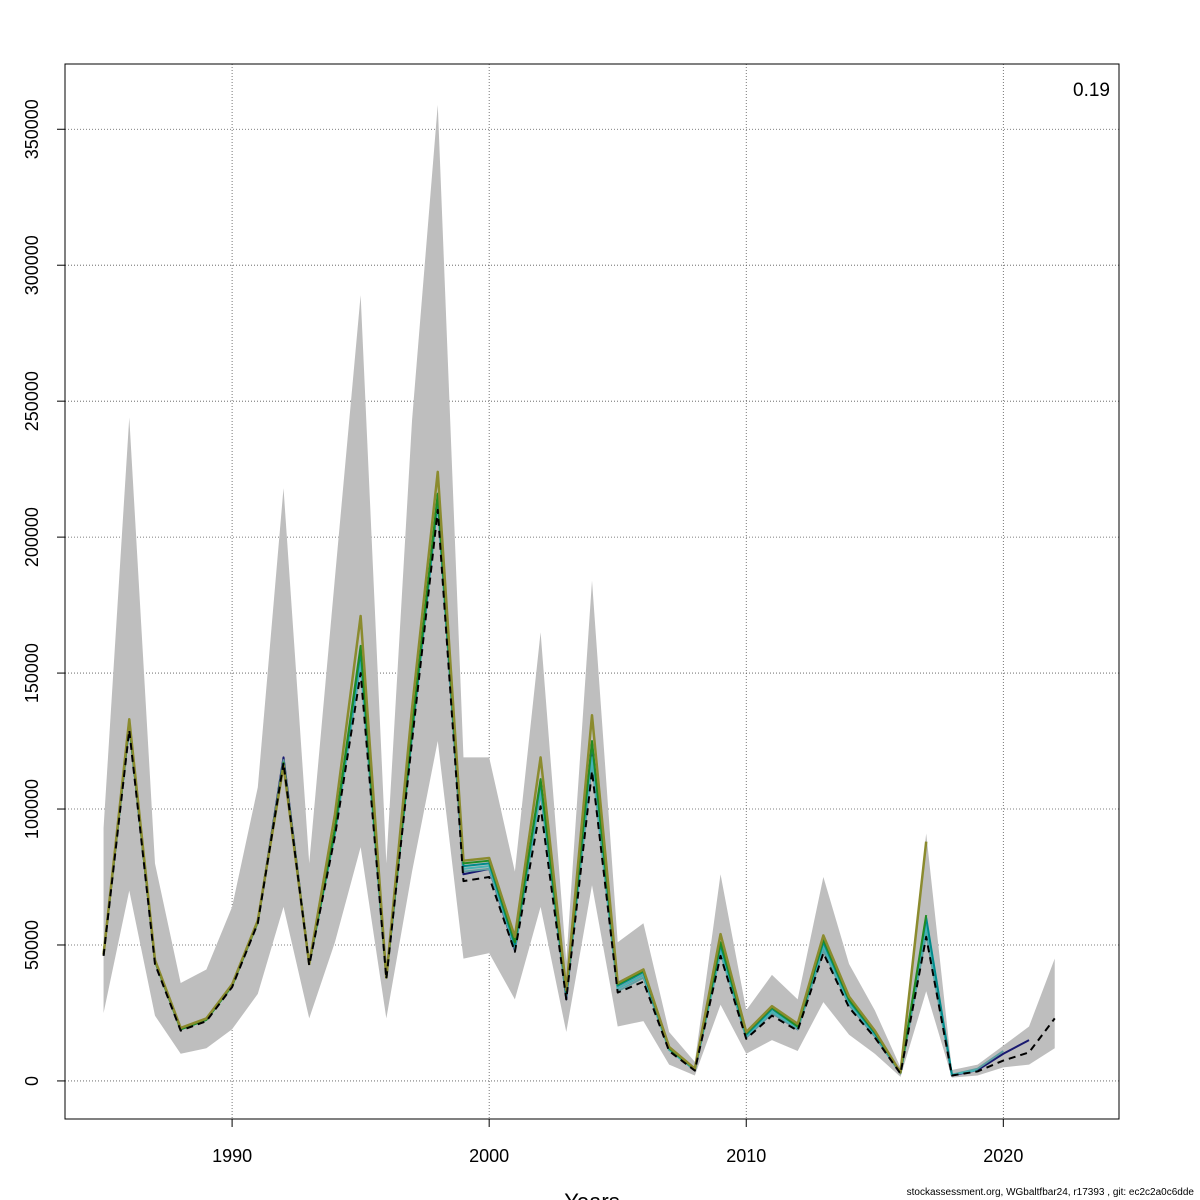 The width and height of the screenshot is (1200, 1200). What do you see at coordinates (489, 1156) in the screenshot?
I see `x-tick-label: 2000` at bounding box center [489, 1156].